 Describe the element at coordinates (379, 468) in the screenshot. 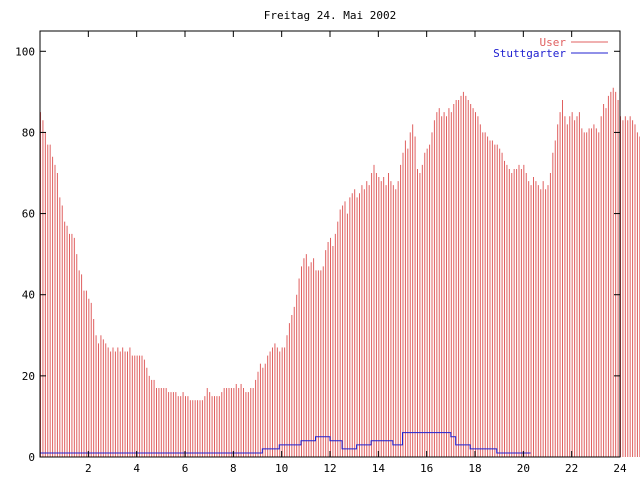

I see `x-tick-label: 14` at that location.